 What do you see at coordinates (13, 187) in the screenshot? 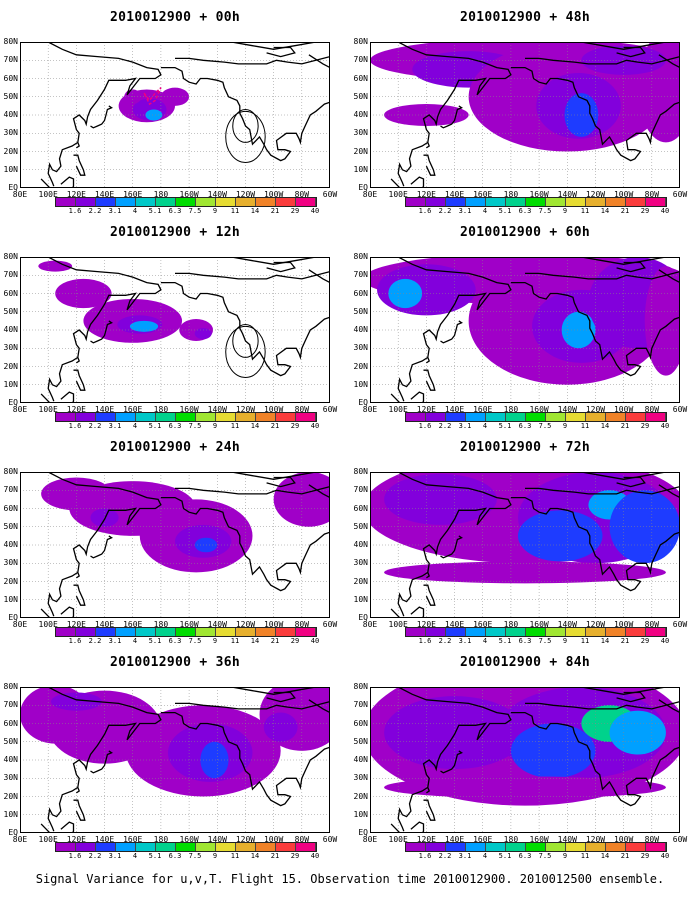
I see `y-tick-label: EQ` at bounding box center [13, 187].